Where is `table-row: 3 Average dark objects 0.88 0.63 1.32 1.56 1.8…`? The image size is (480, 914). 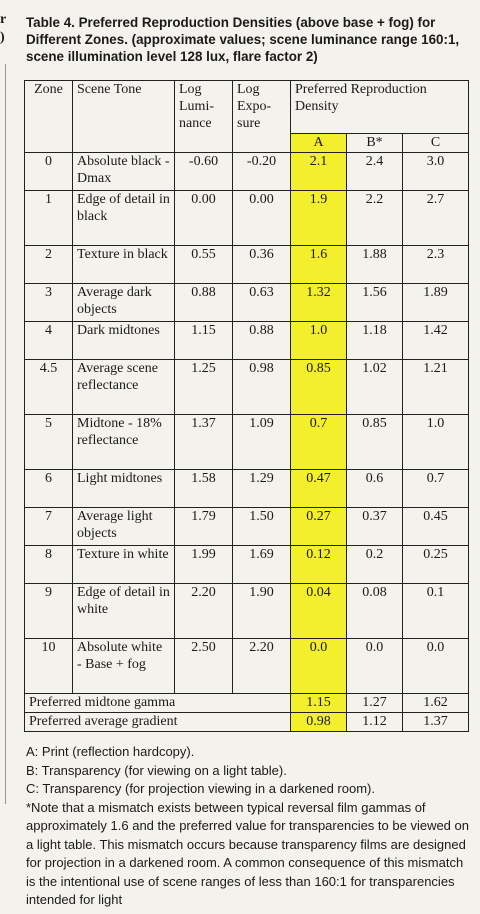 table-row: 3 Average dark objects 0.88 0.63 1.32 1.56 1.8… is located at coordinates (247, 302).